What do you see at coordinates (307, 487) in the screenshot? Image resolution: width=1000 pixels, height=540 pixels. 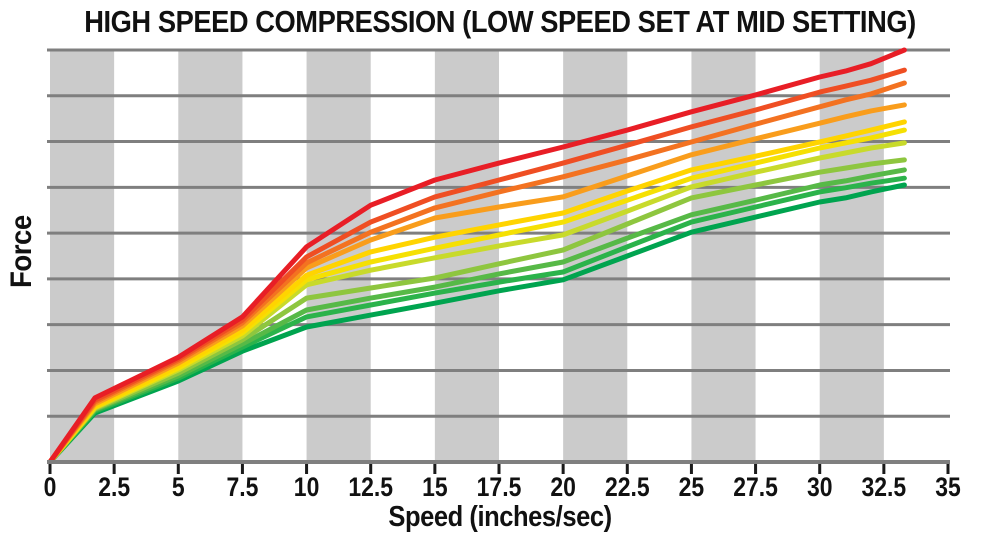 I see `x-tick-label: 10` at bounding box center [307, 487].